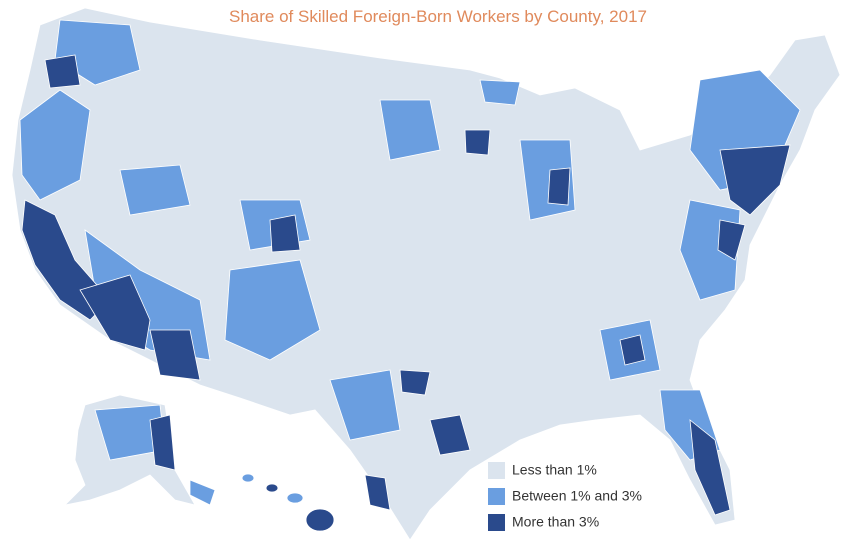  Describe the element at coordinates (555, 522) in the screenshot. I see `legend-label: More than 3%` at that location.